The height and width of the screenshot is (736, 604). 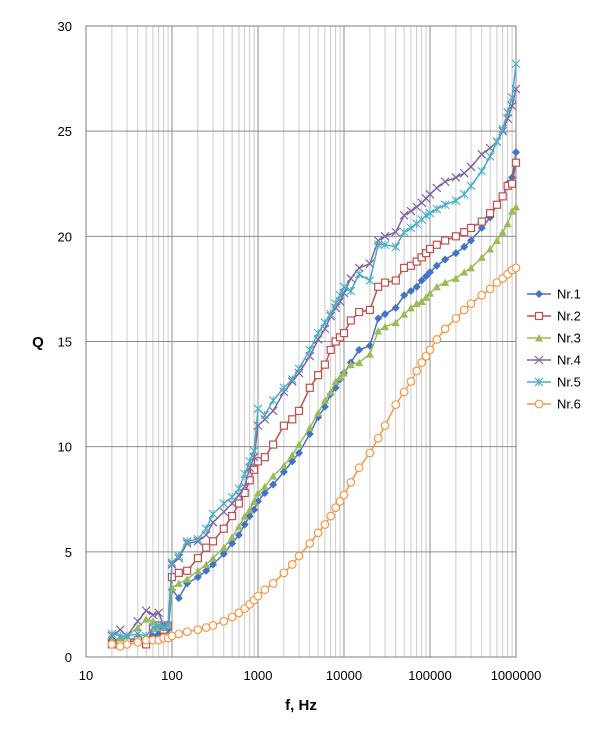 What do you see at coordinates (68, 552) in the screenshot?
I see `y-tick-label: 5` at bounding box center [68, 552].